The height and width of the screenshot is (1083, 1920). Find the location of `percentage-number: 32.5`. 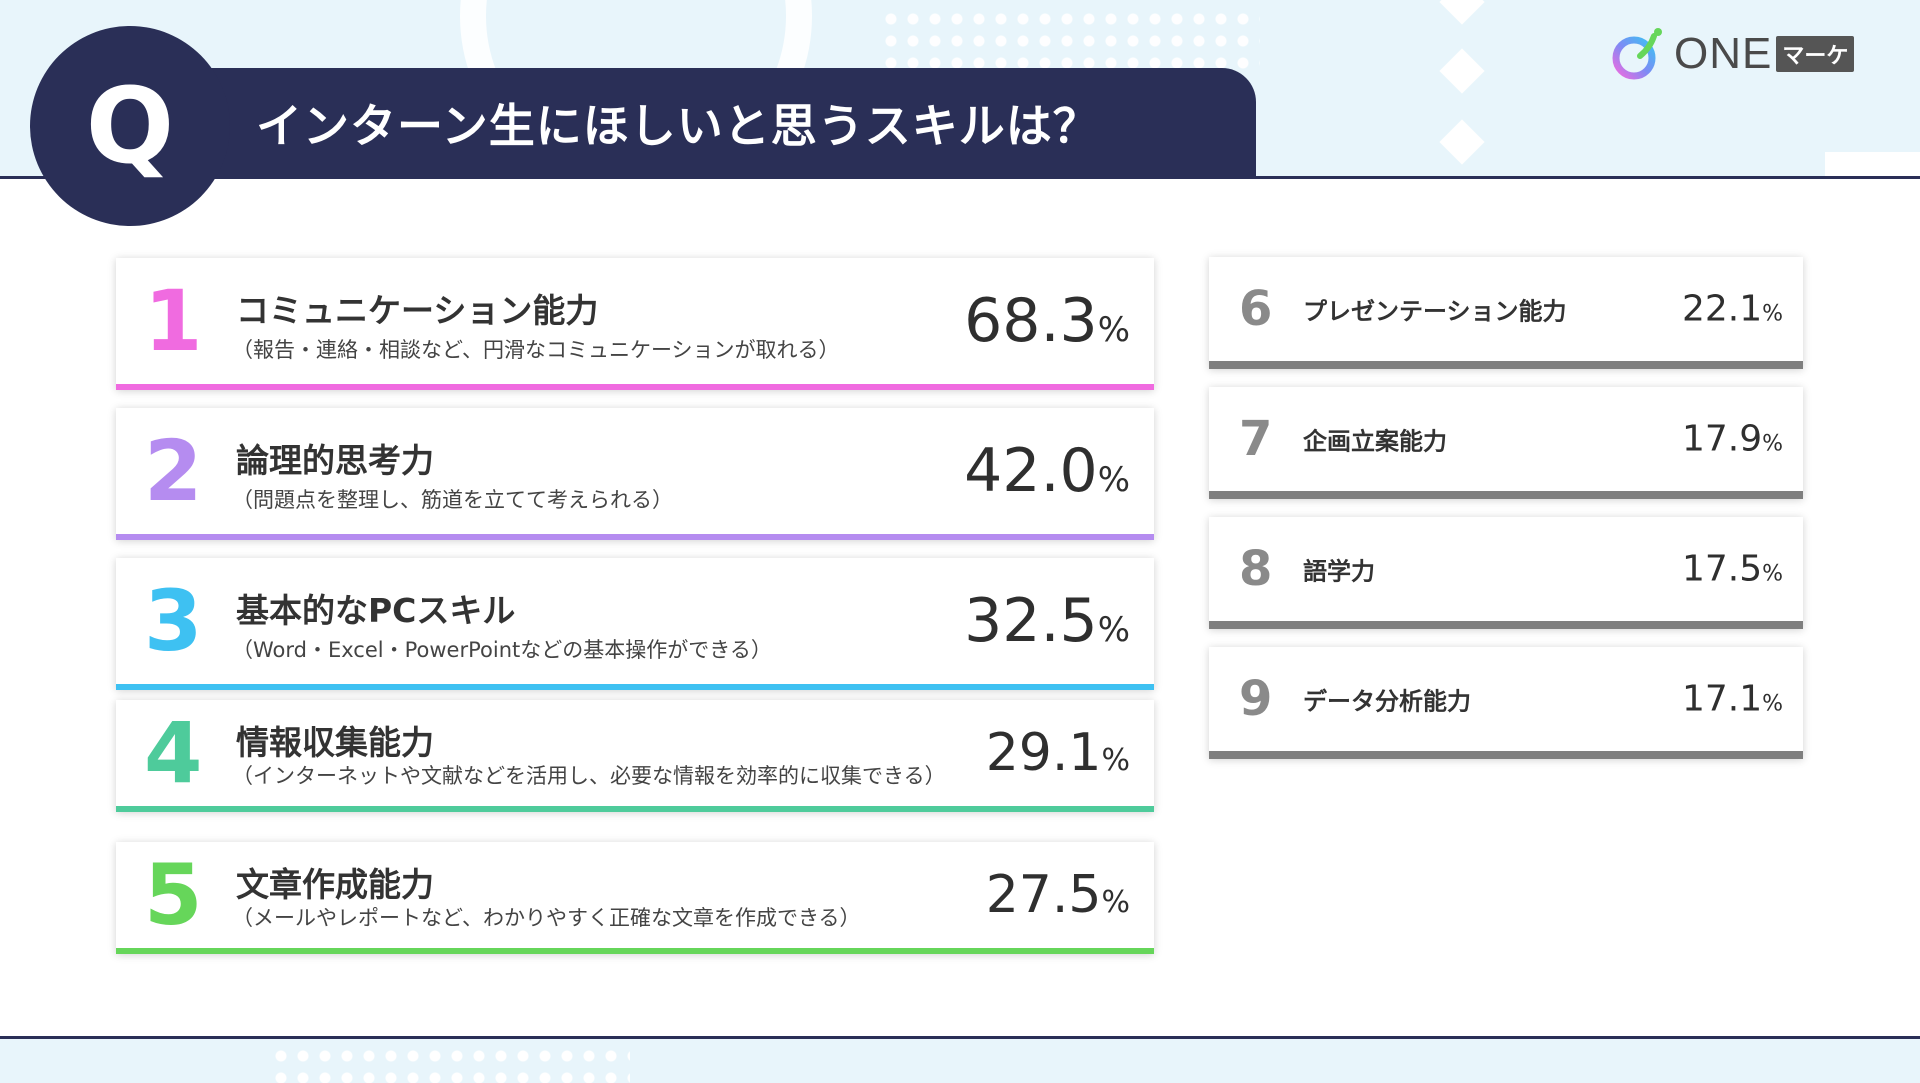

percentage-number: 32.5 is located at coordinates (1031, 621).